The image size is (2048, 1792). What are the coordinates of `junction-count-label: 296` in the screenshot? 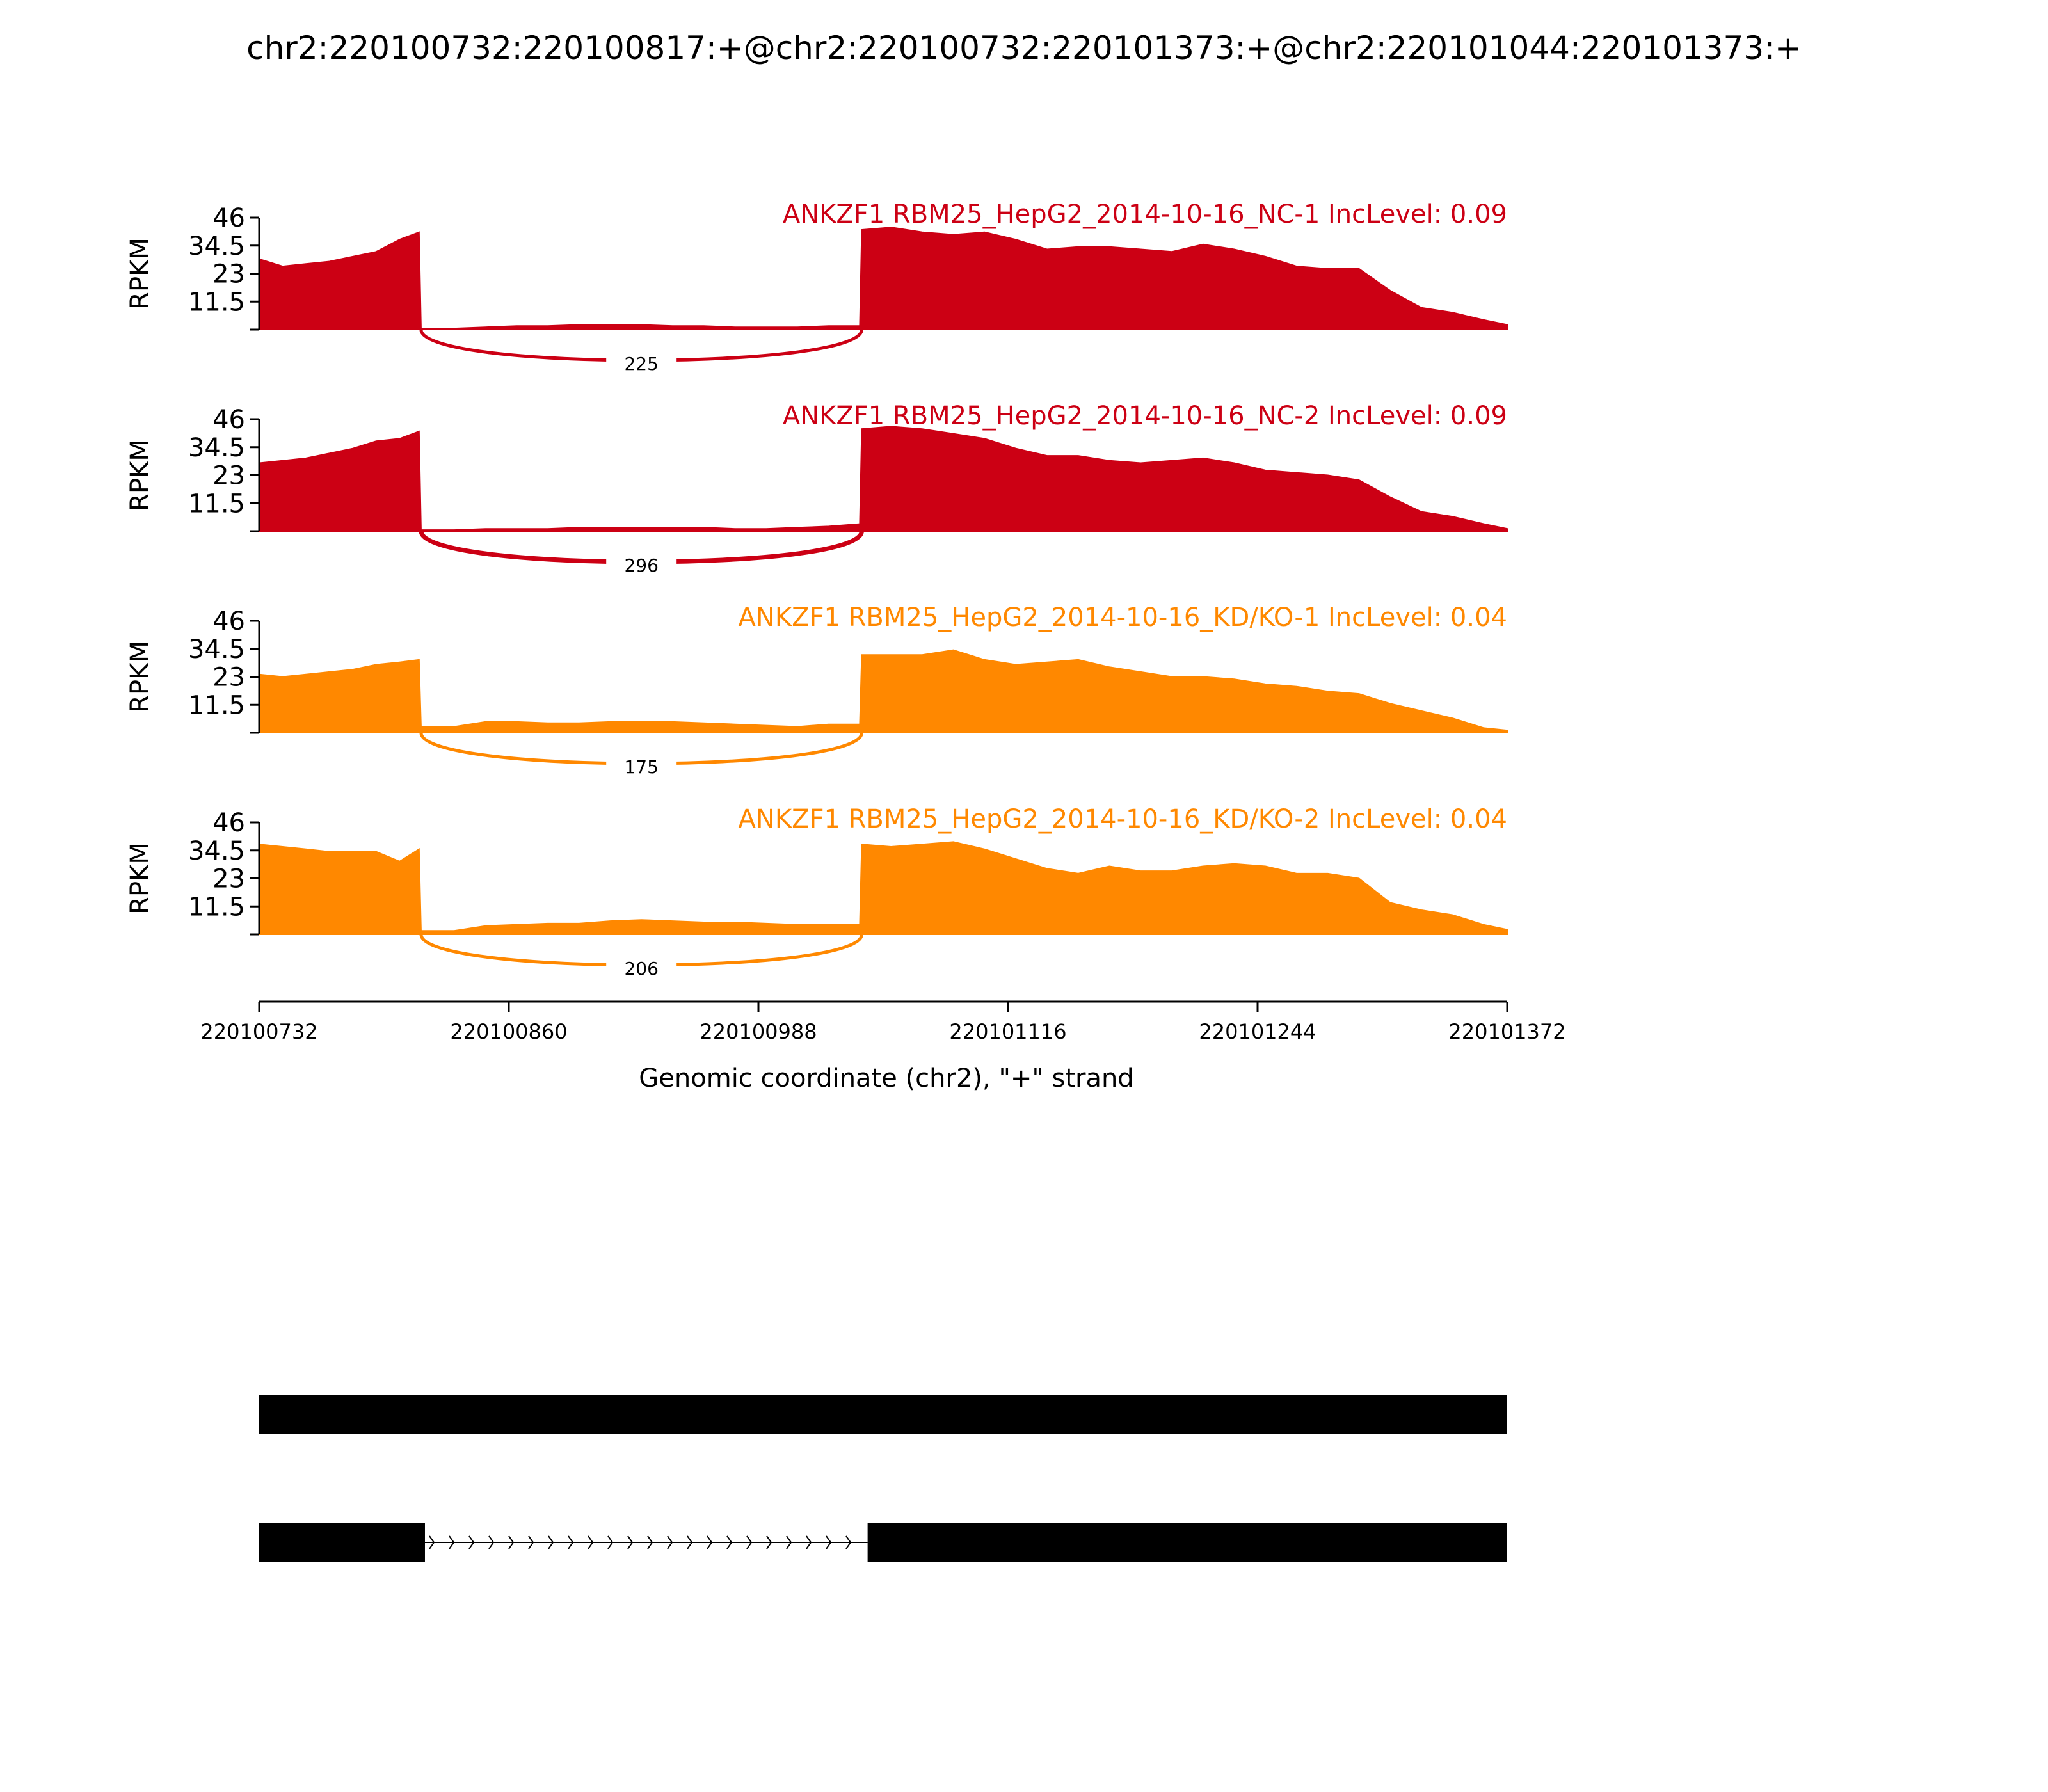 It's located at (641, 565).